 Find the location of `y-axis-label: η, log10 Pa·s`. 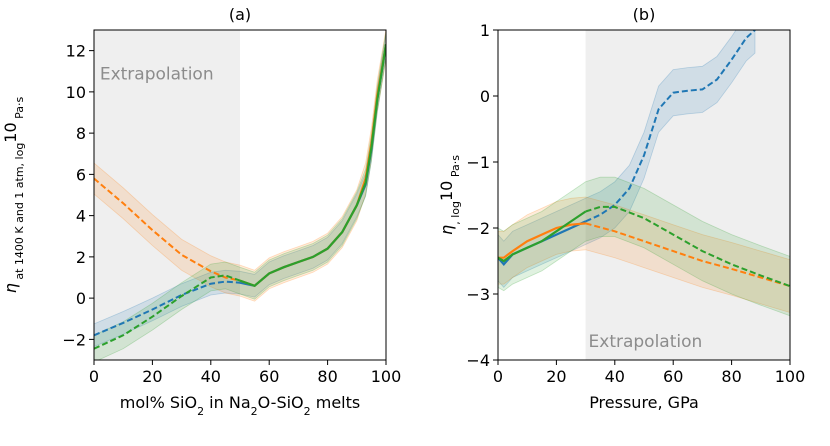

y-axis-label: η, log10 Pa·s is located at coordinates (449, 195).